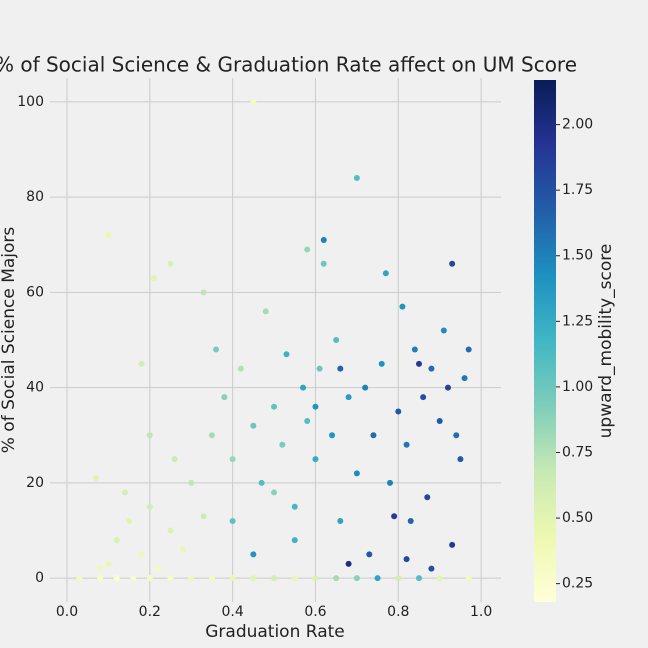 This screenshot has width=648, height=648. What do you see at coordinates (39, 578) in the screenshot?
I see `y-tick-label: 0` at bounding box center [39, 578].